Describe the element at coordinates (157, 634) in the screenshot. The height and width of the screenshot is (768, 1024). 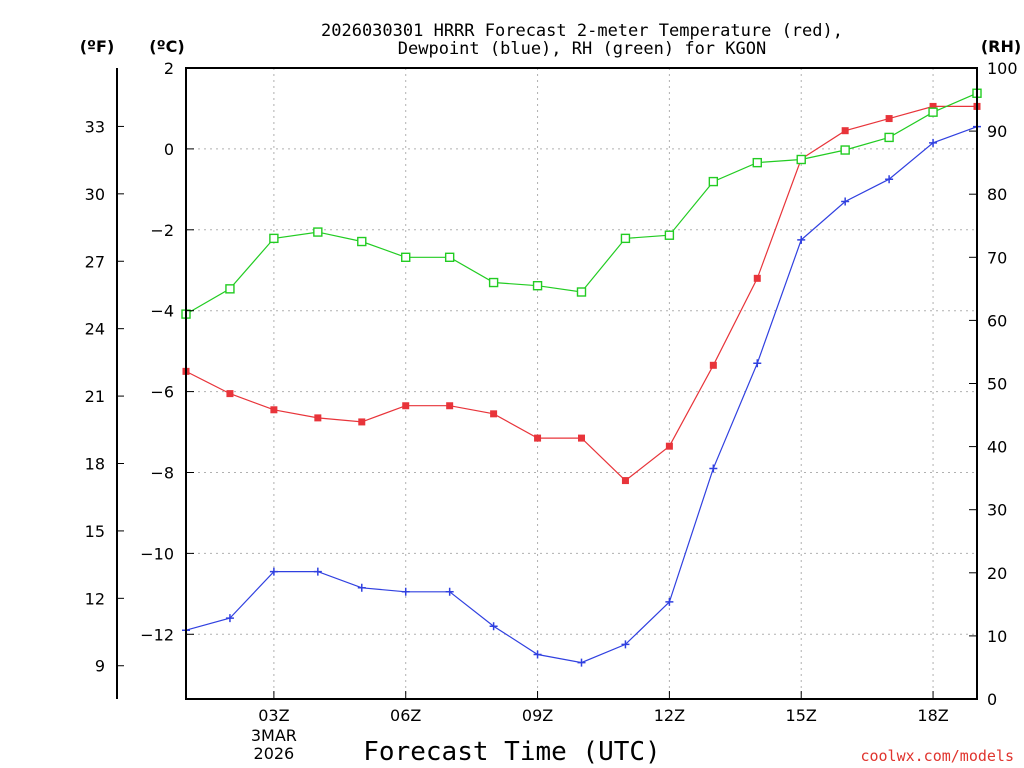
I see `celsius-tick-label: −12` at that location.